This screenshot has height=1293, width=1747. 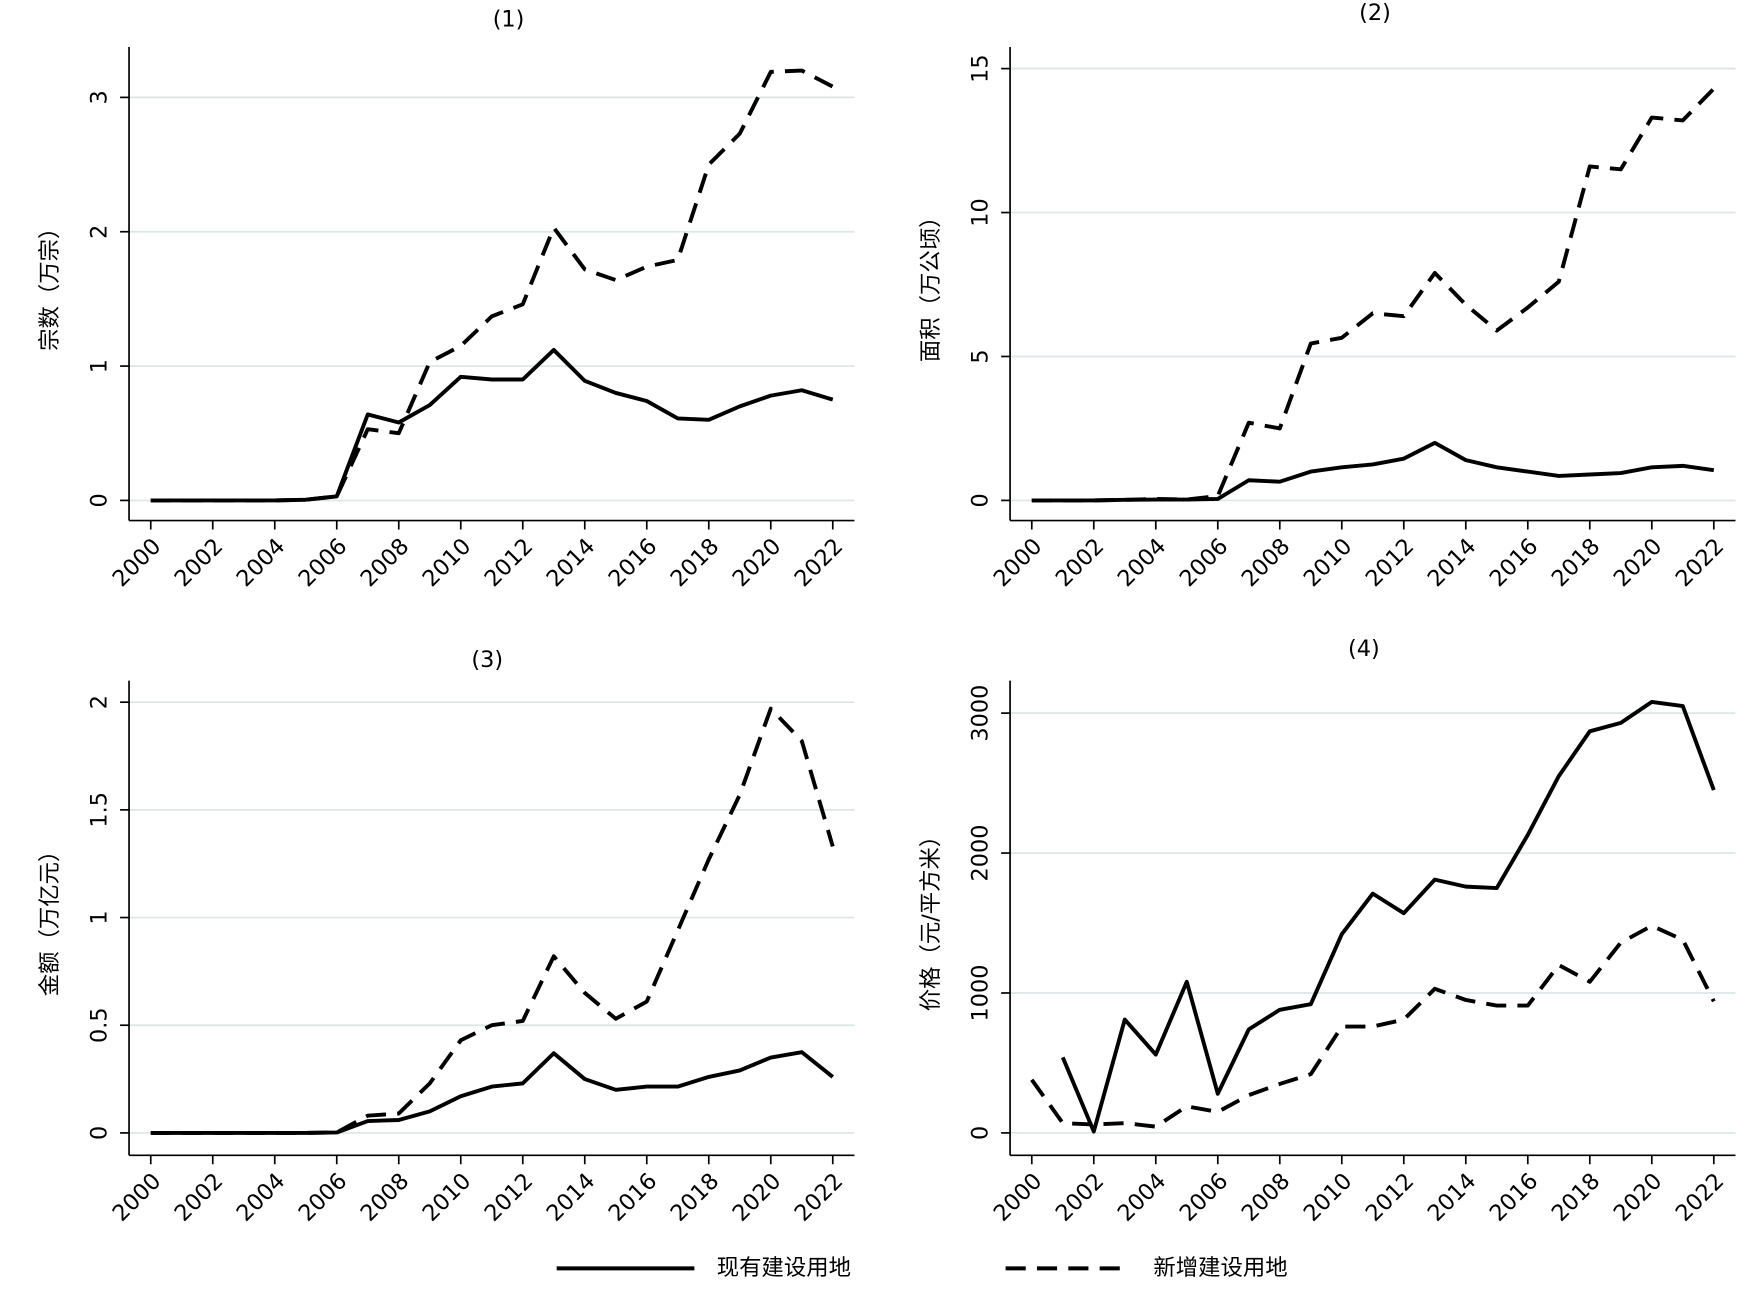 What do you see at coordinates (784, 1268) in the screenshot?
I see `legend-label: 现有建设用地` at bounding box center [784, 1268].